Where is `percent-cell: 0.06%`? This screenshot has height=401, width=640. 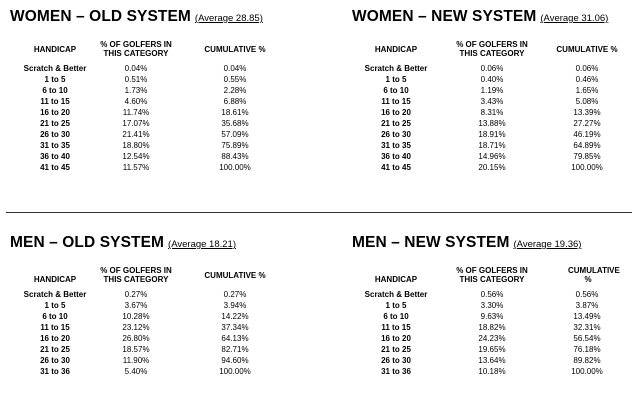
percent-cell: 0.06% is located at coordinates (492, 68).